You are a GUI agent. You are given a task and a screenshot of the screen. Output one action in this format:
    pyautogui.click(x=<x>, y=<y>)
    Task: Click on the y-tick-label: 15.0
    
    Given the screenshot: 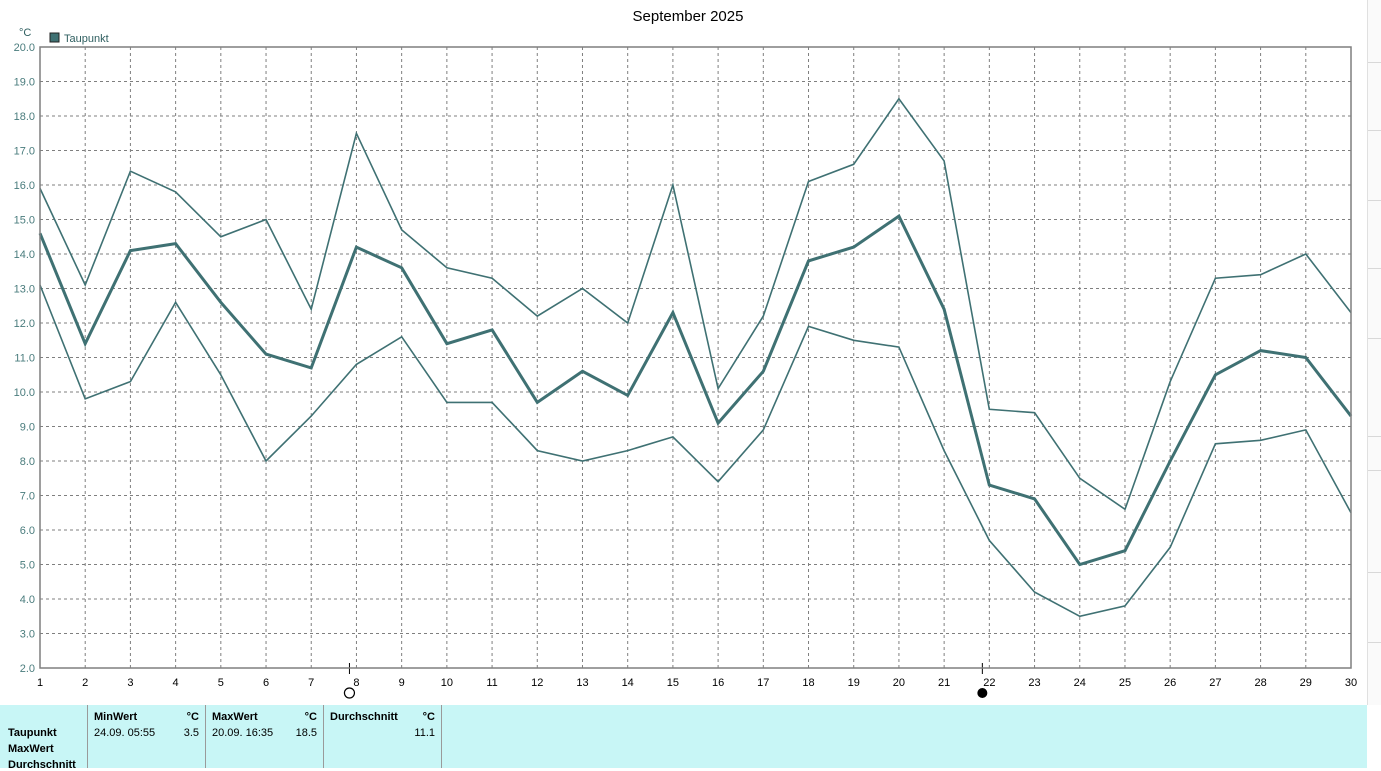 What is the action you would take?
    pyautogui.click(x=24, y=221)
    